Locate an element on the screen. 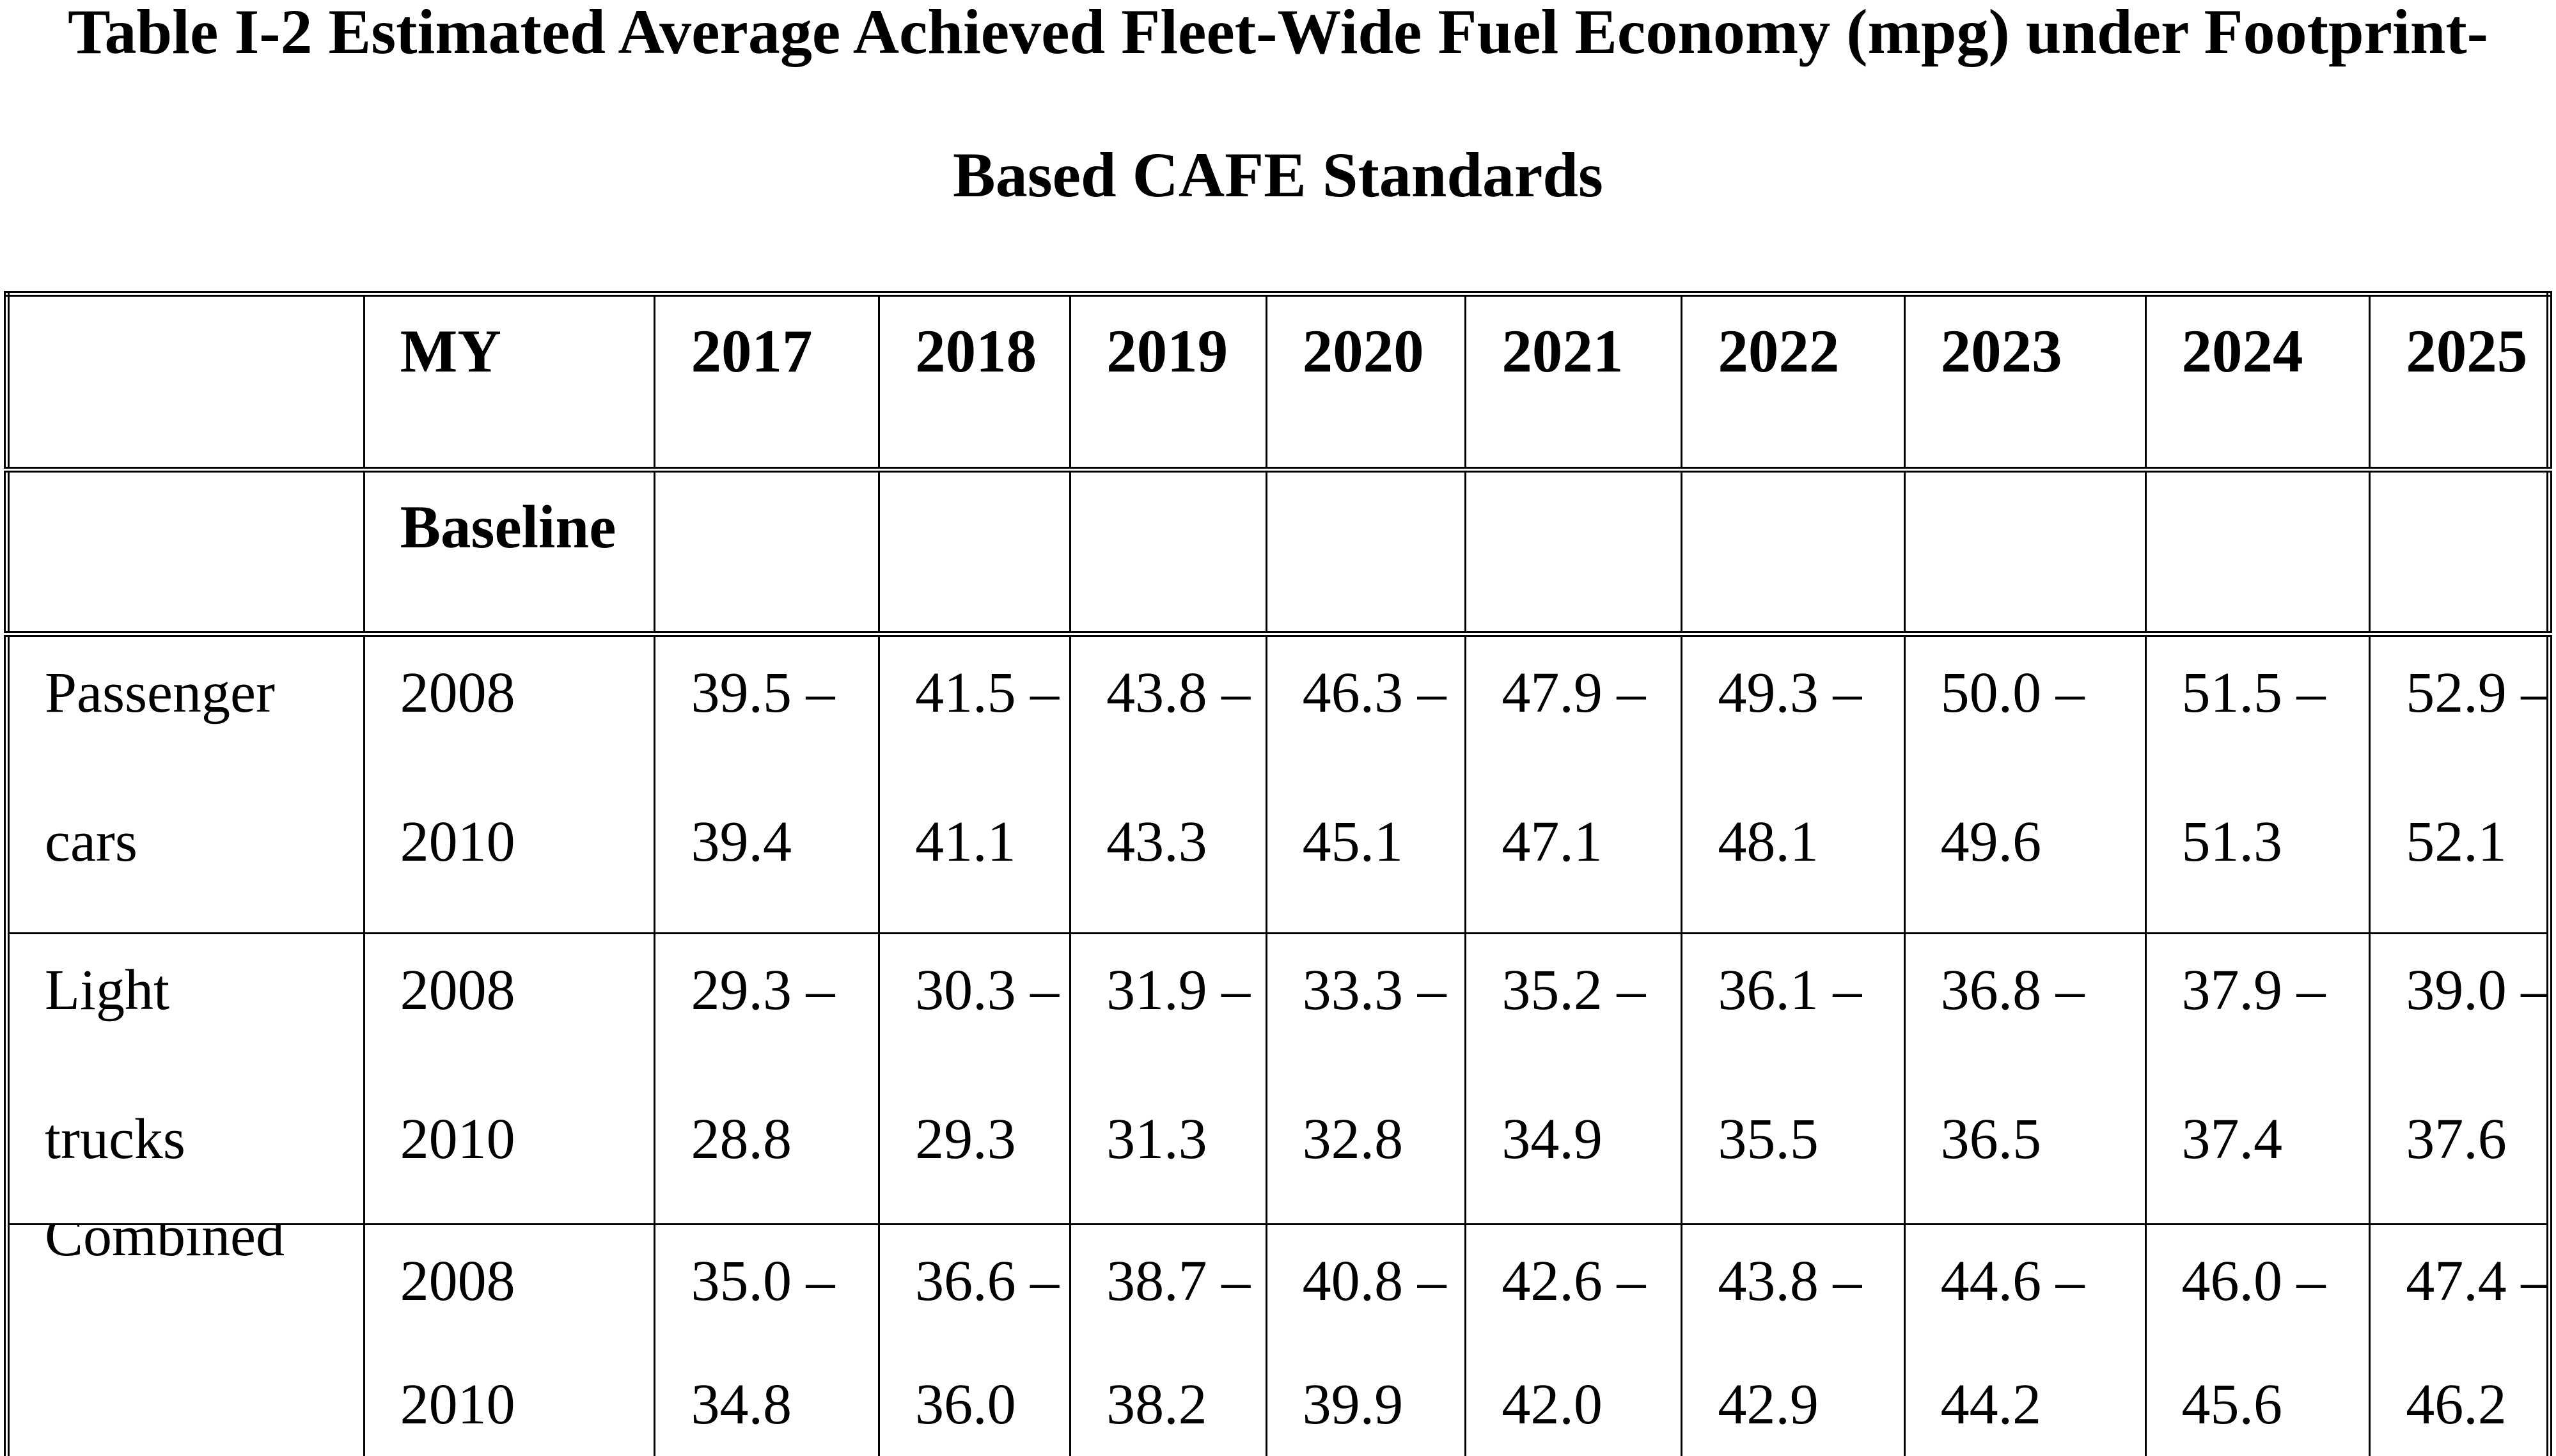 This screenshot has height=1456, width=2556. value-line: 31.3 is located at coordinates (1156, 1139).